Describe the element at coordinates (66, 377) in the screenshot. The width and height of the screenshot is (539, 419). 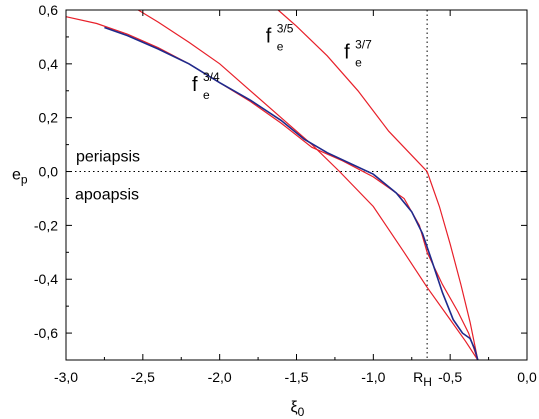
I see `x-tick-label: -3,0` at that location.